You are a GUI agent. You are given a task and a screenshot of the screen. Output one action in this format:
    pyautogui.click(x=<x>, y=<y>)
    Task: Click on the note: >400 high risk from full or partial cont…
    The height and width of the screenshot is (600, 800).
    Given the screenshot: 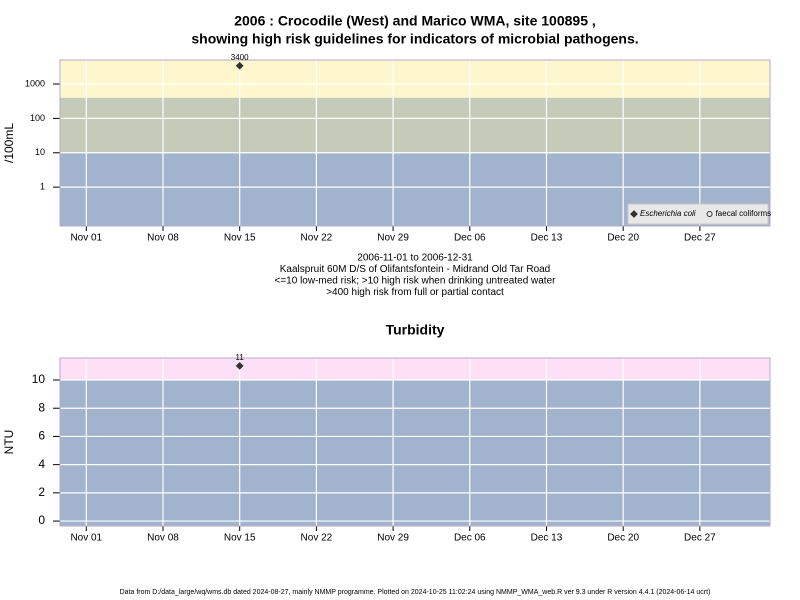 What is the action you would take?
    pyautogui.click(x=415, y=292)
    